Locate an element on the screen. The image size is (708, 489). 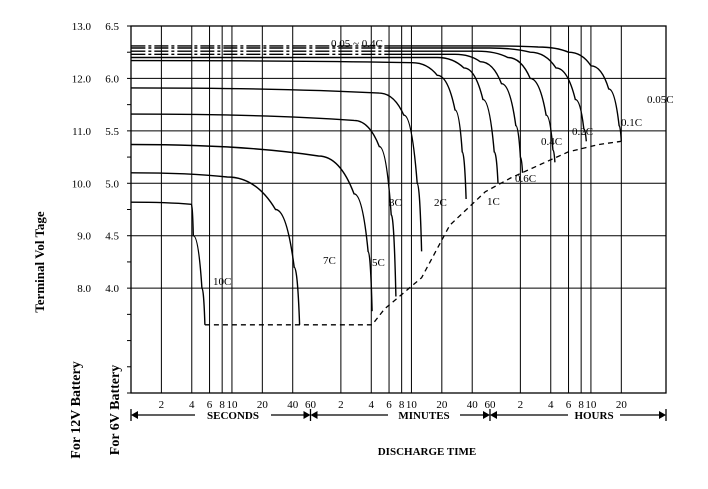
curve-0-6c is located at coordinates (315, 120).